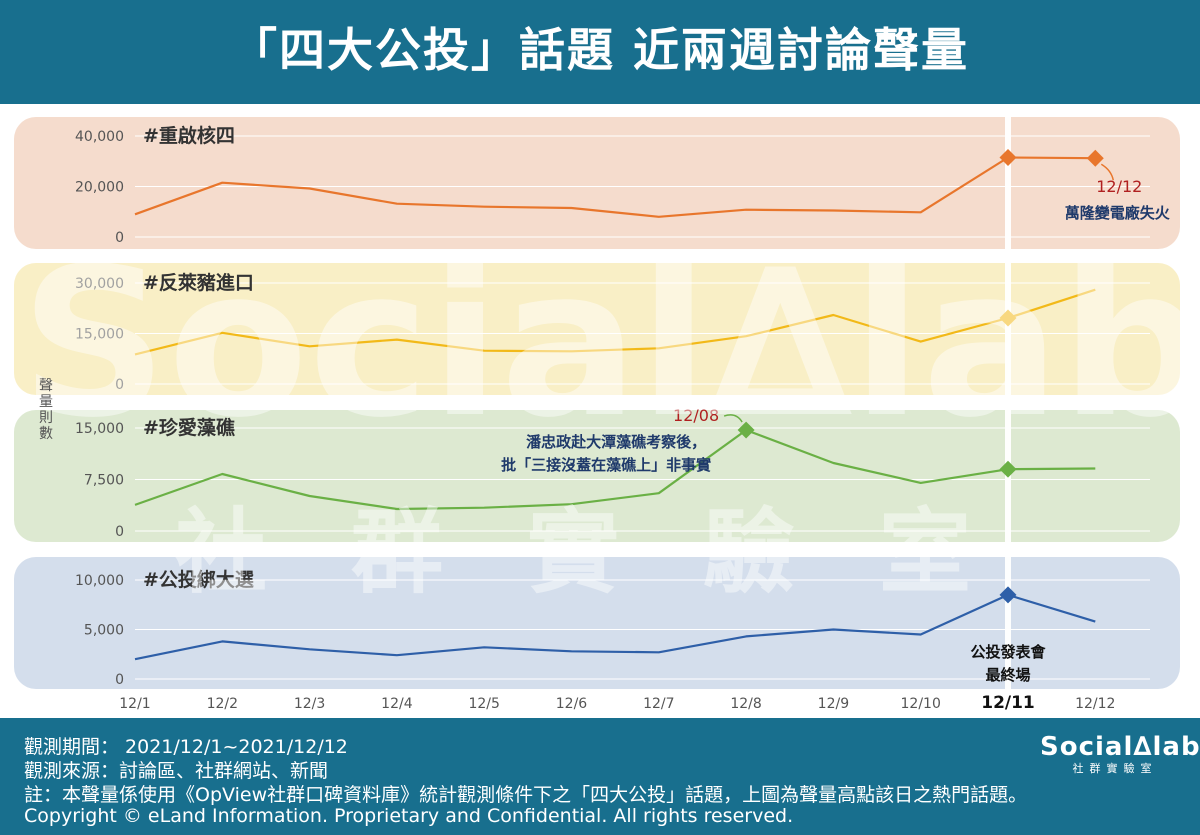 This screenshot has width=1200, height=835. I want to click on panel-4-annotation-text: 公投發表會, so click(1008, 652).